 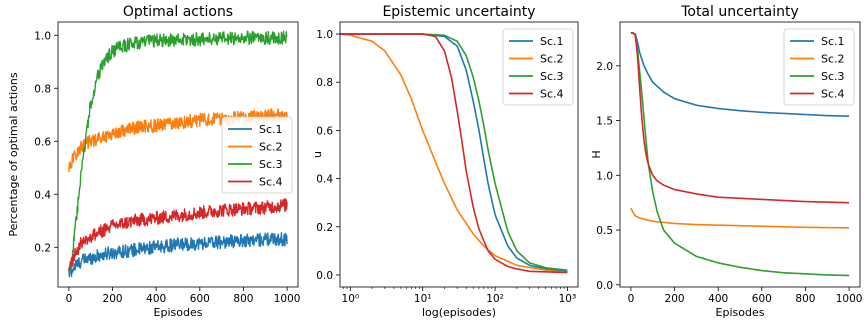 What do you see at coordinates (495, 299) in the screenshot?
I see `x-tick-label: 10²` at bounding box center [495, 299].